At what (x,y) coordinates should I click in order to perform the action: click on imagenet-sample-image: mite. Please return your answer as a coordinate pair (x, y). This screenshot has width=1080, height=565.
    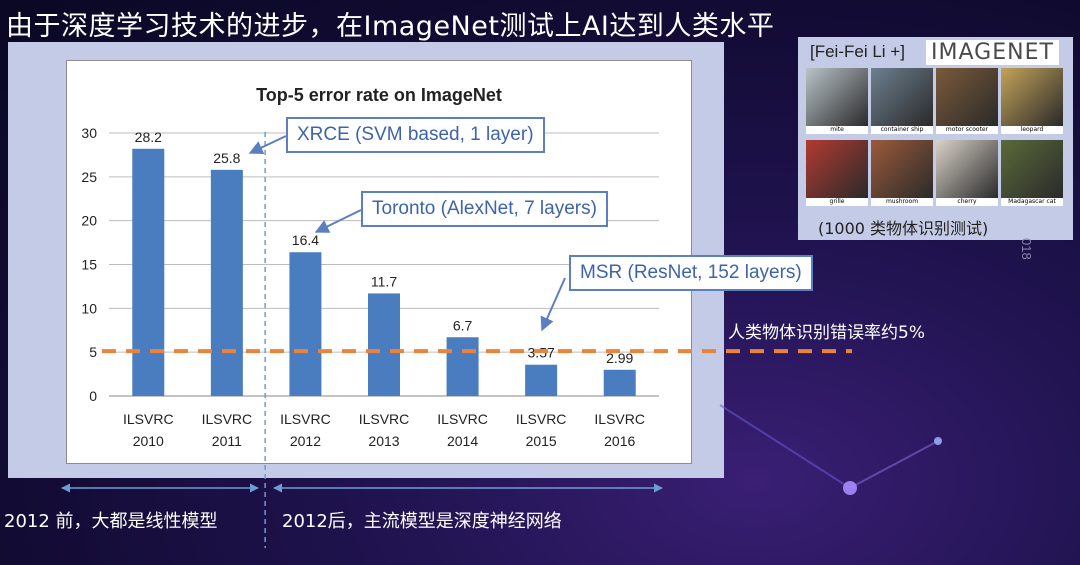
    Looking at the image, I should click on (837, 101).